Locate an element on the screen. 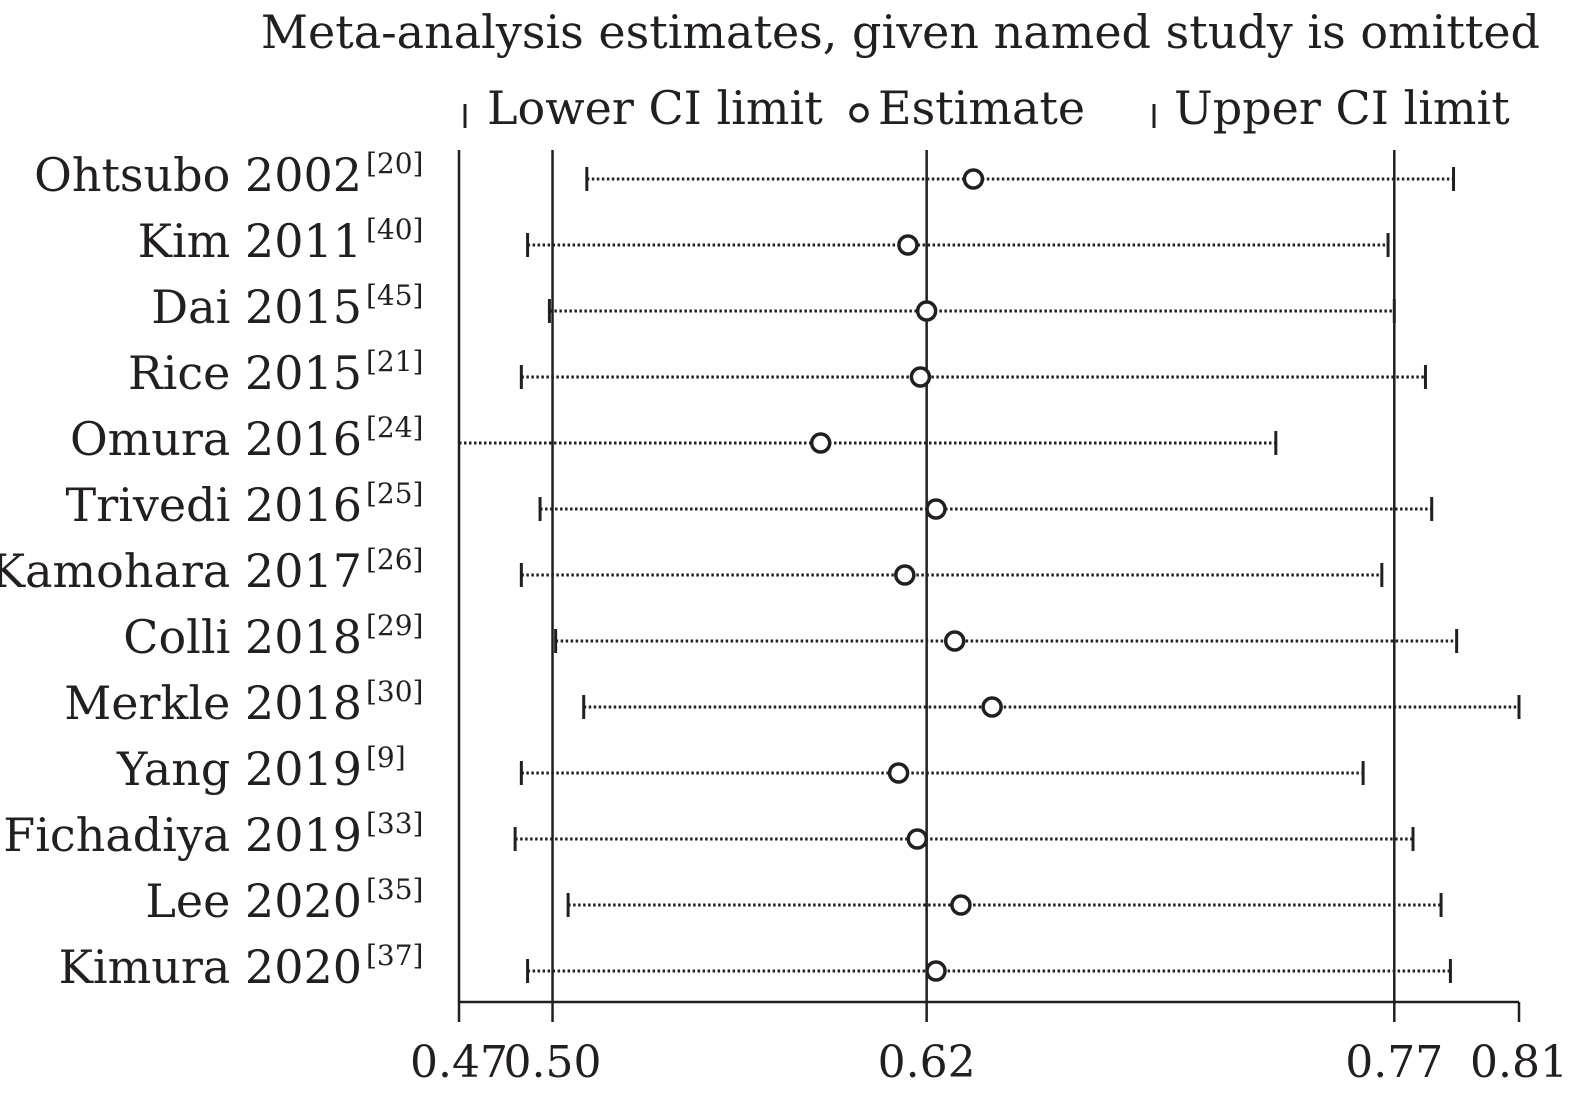  study-label: Yang 2019 is located at coordinates (239, 769).